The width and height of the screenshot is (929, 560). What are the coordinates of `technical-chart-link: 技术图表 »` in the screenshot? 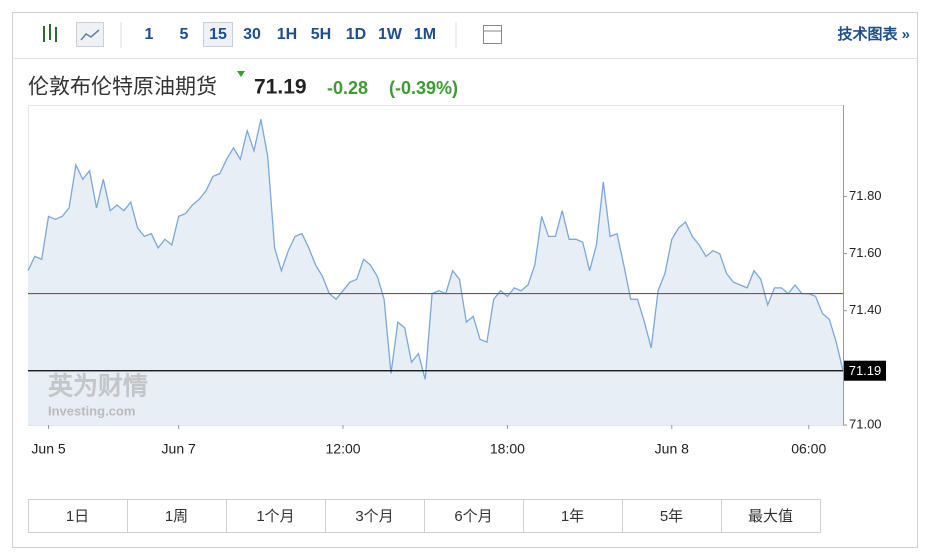 It's located at (873, 34).